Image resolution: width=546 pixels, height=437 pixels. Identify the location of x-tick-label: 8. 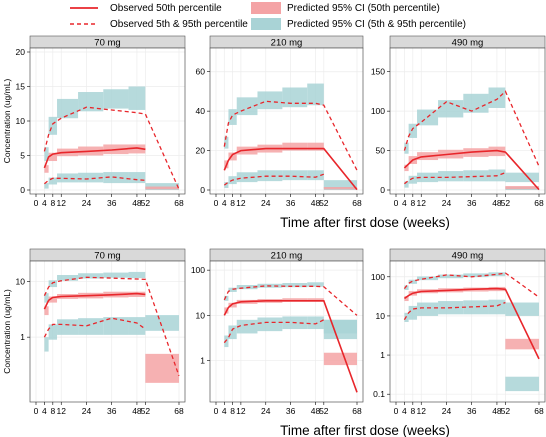
(232, 203).